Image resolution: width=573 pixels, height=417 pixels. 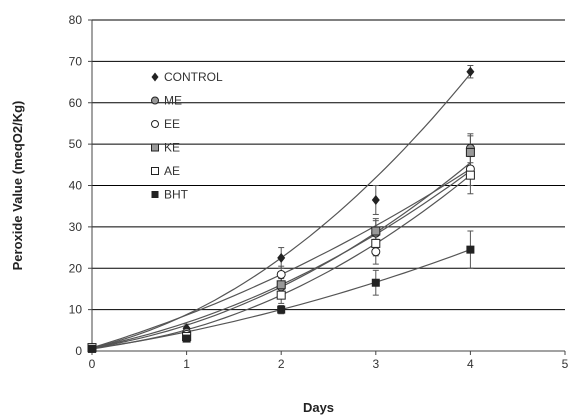 I want to click on x-axis-title: Days, so click(x=318, y=407).